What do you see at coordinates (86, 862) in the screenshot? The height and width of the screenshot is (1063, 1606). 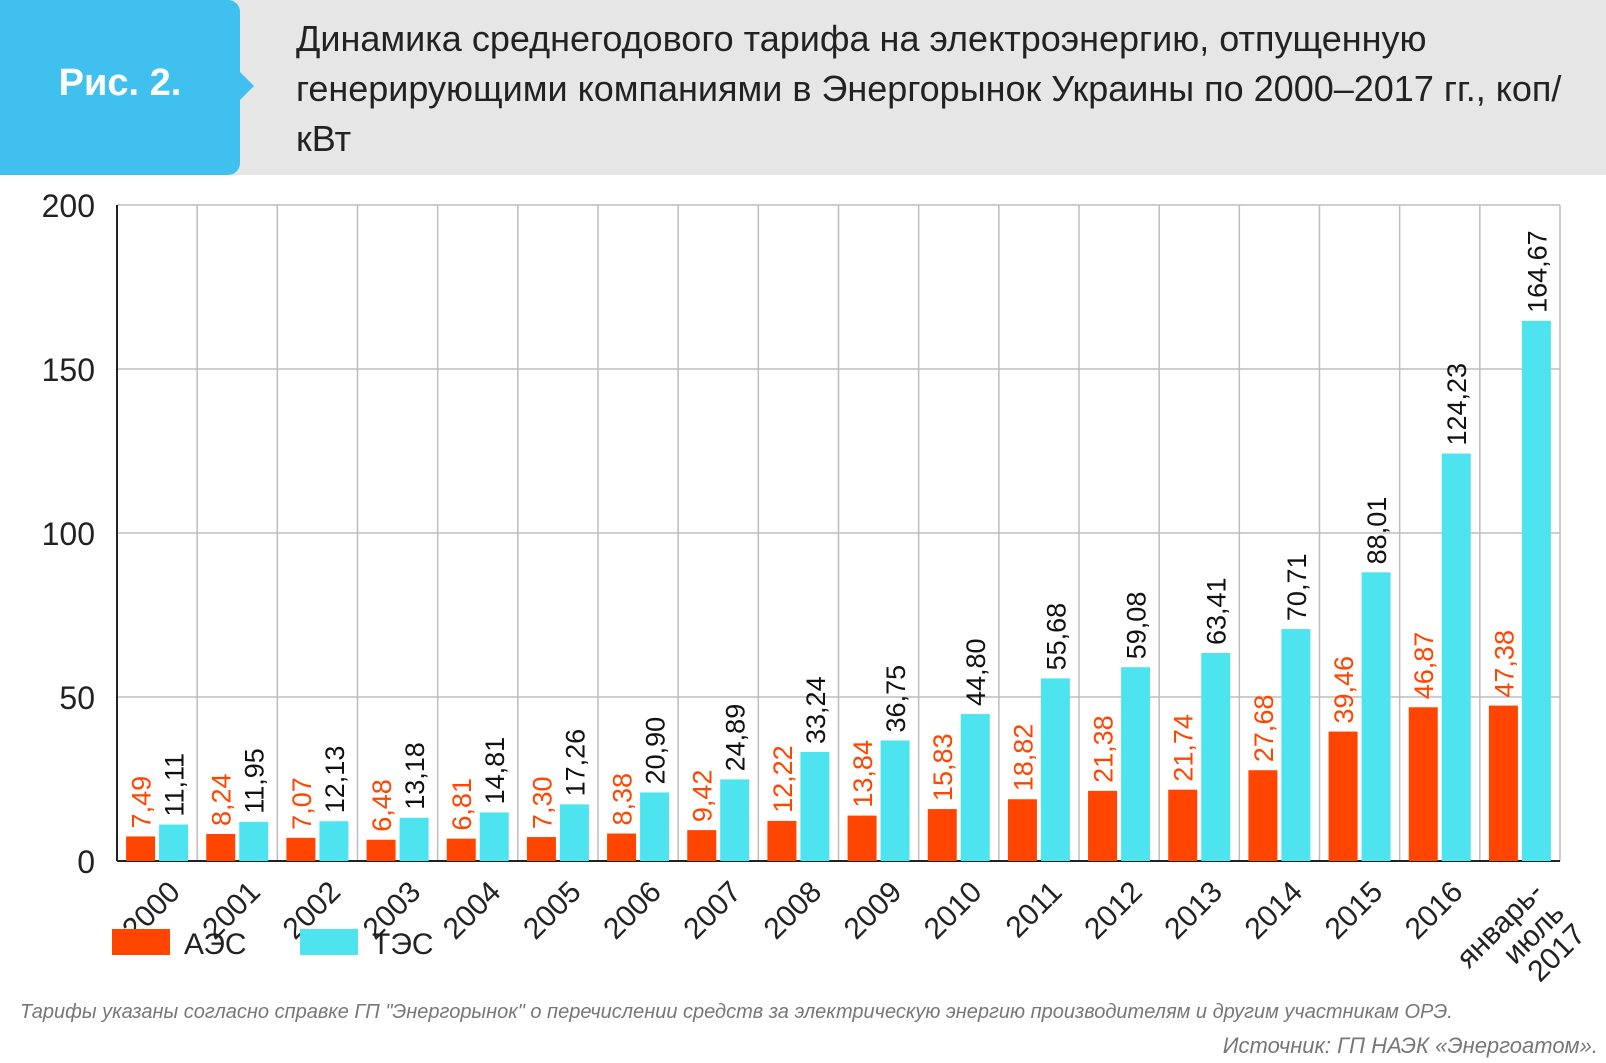 I see `y-tick-label: 0` at bounding box center [86, 862].